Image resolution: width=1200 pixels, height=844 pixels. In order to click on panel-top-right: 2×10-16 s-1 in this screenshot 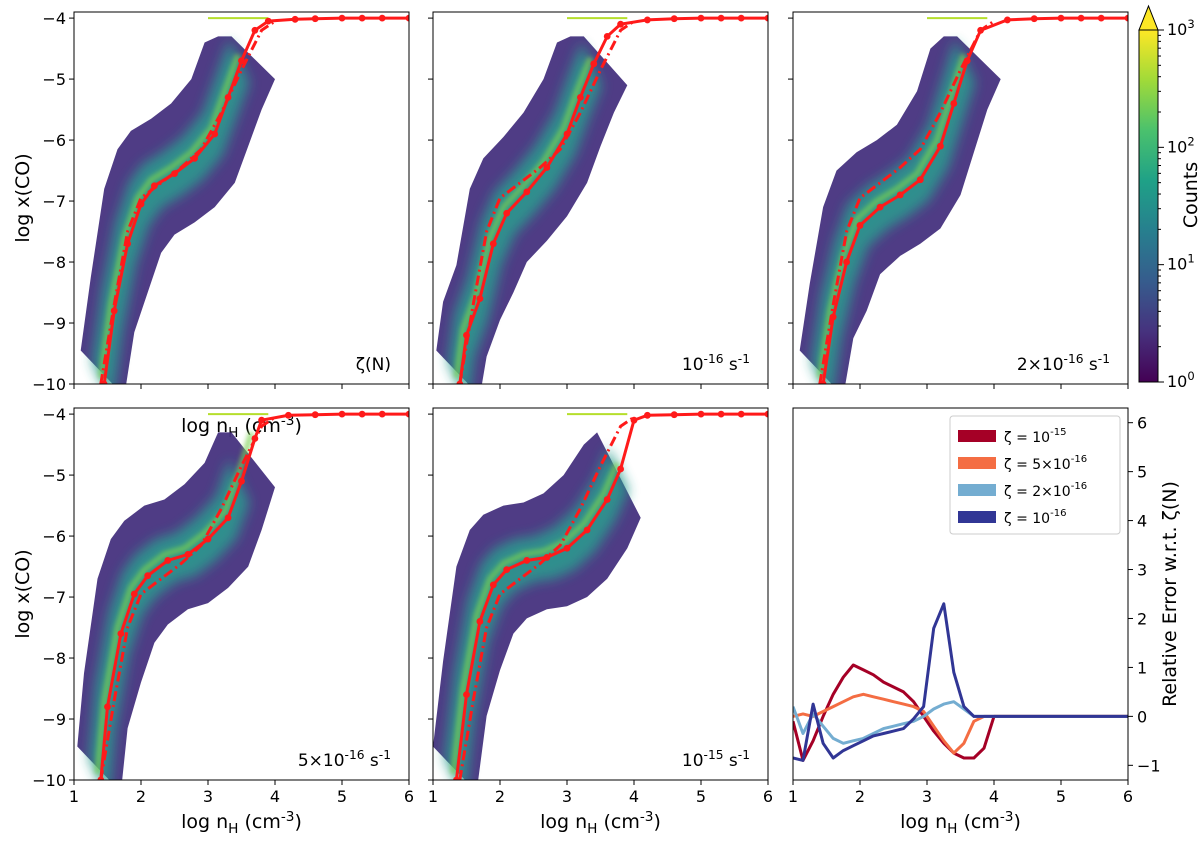, I will do `click(958, 200)`.